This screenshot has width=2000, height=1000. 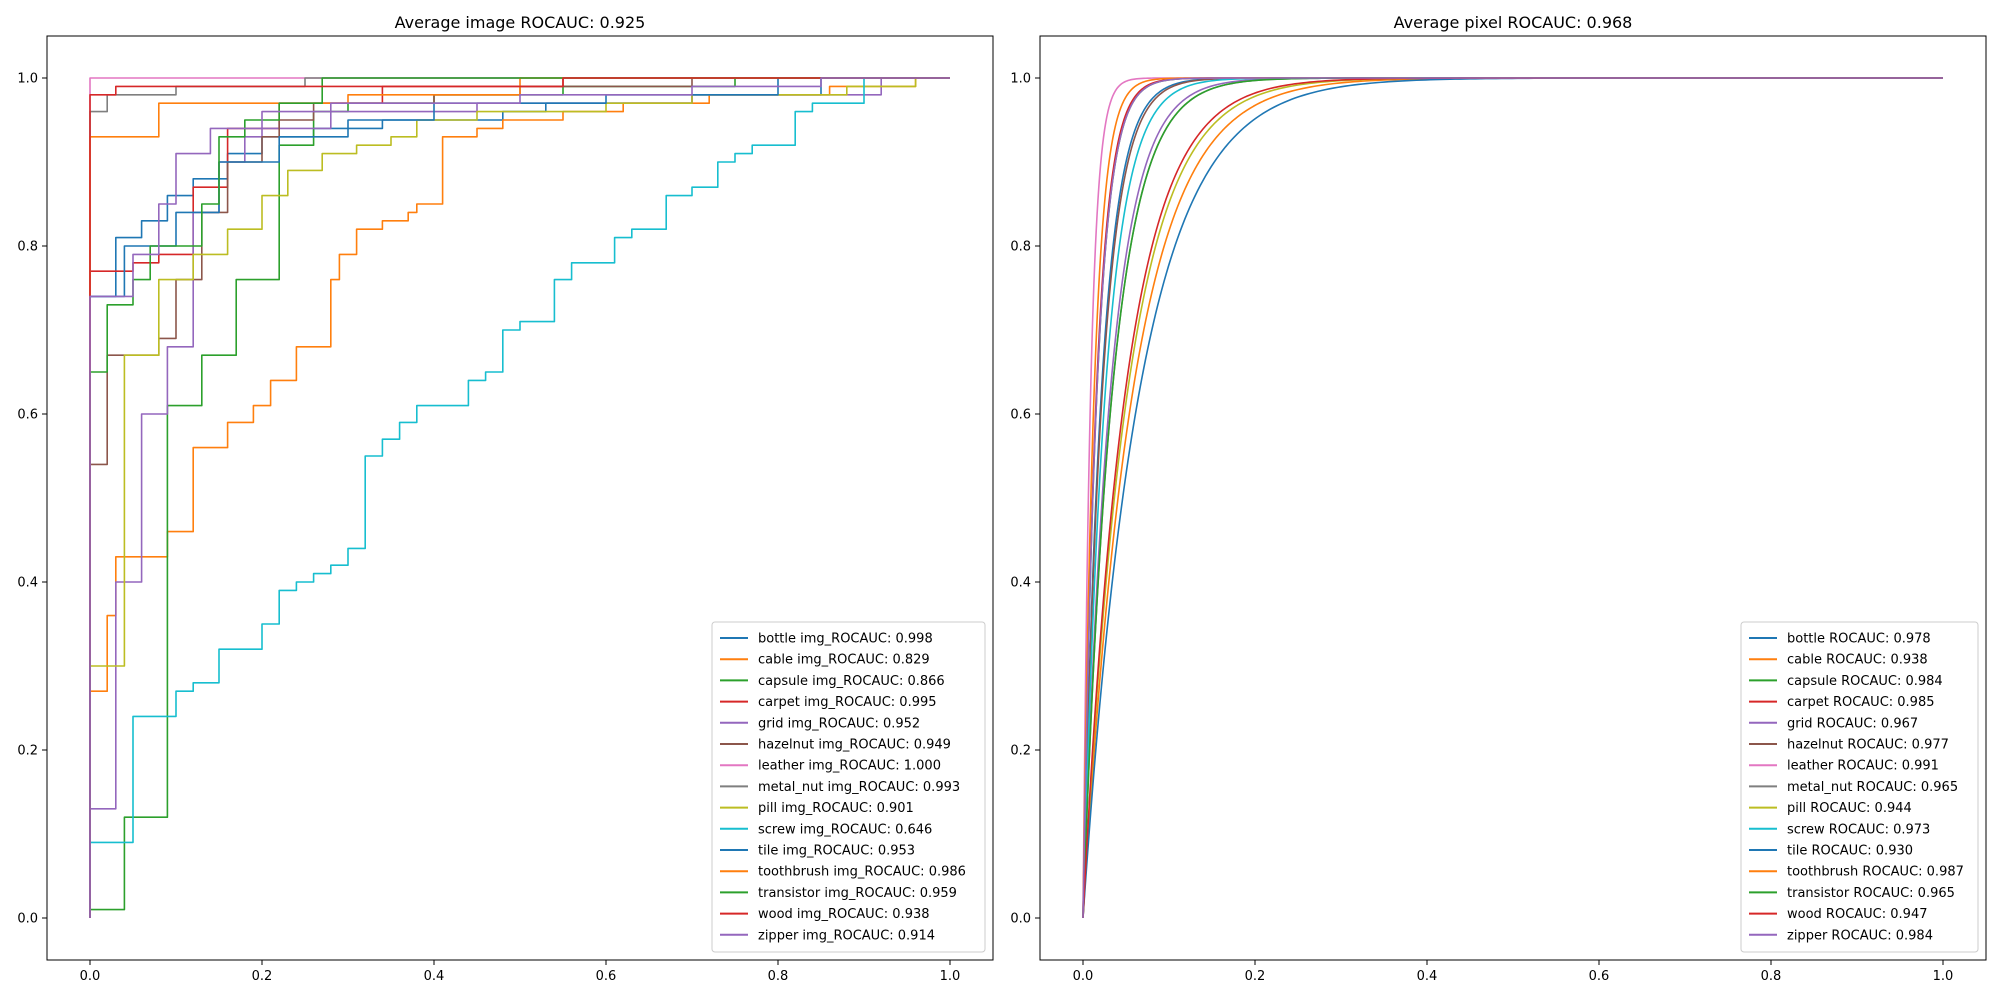 What do you see at coordinates (1849, 808) in the screenshot?
I see `legend-label: pill ROCAUC: 0.944` at bounding box center [1849, 808].